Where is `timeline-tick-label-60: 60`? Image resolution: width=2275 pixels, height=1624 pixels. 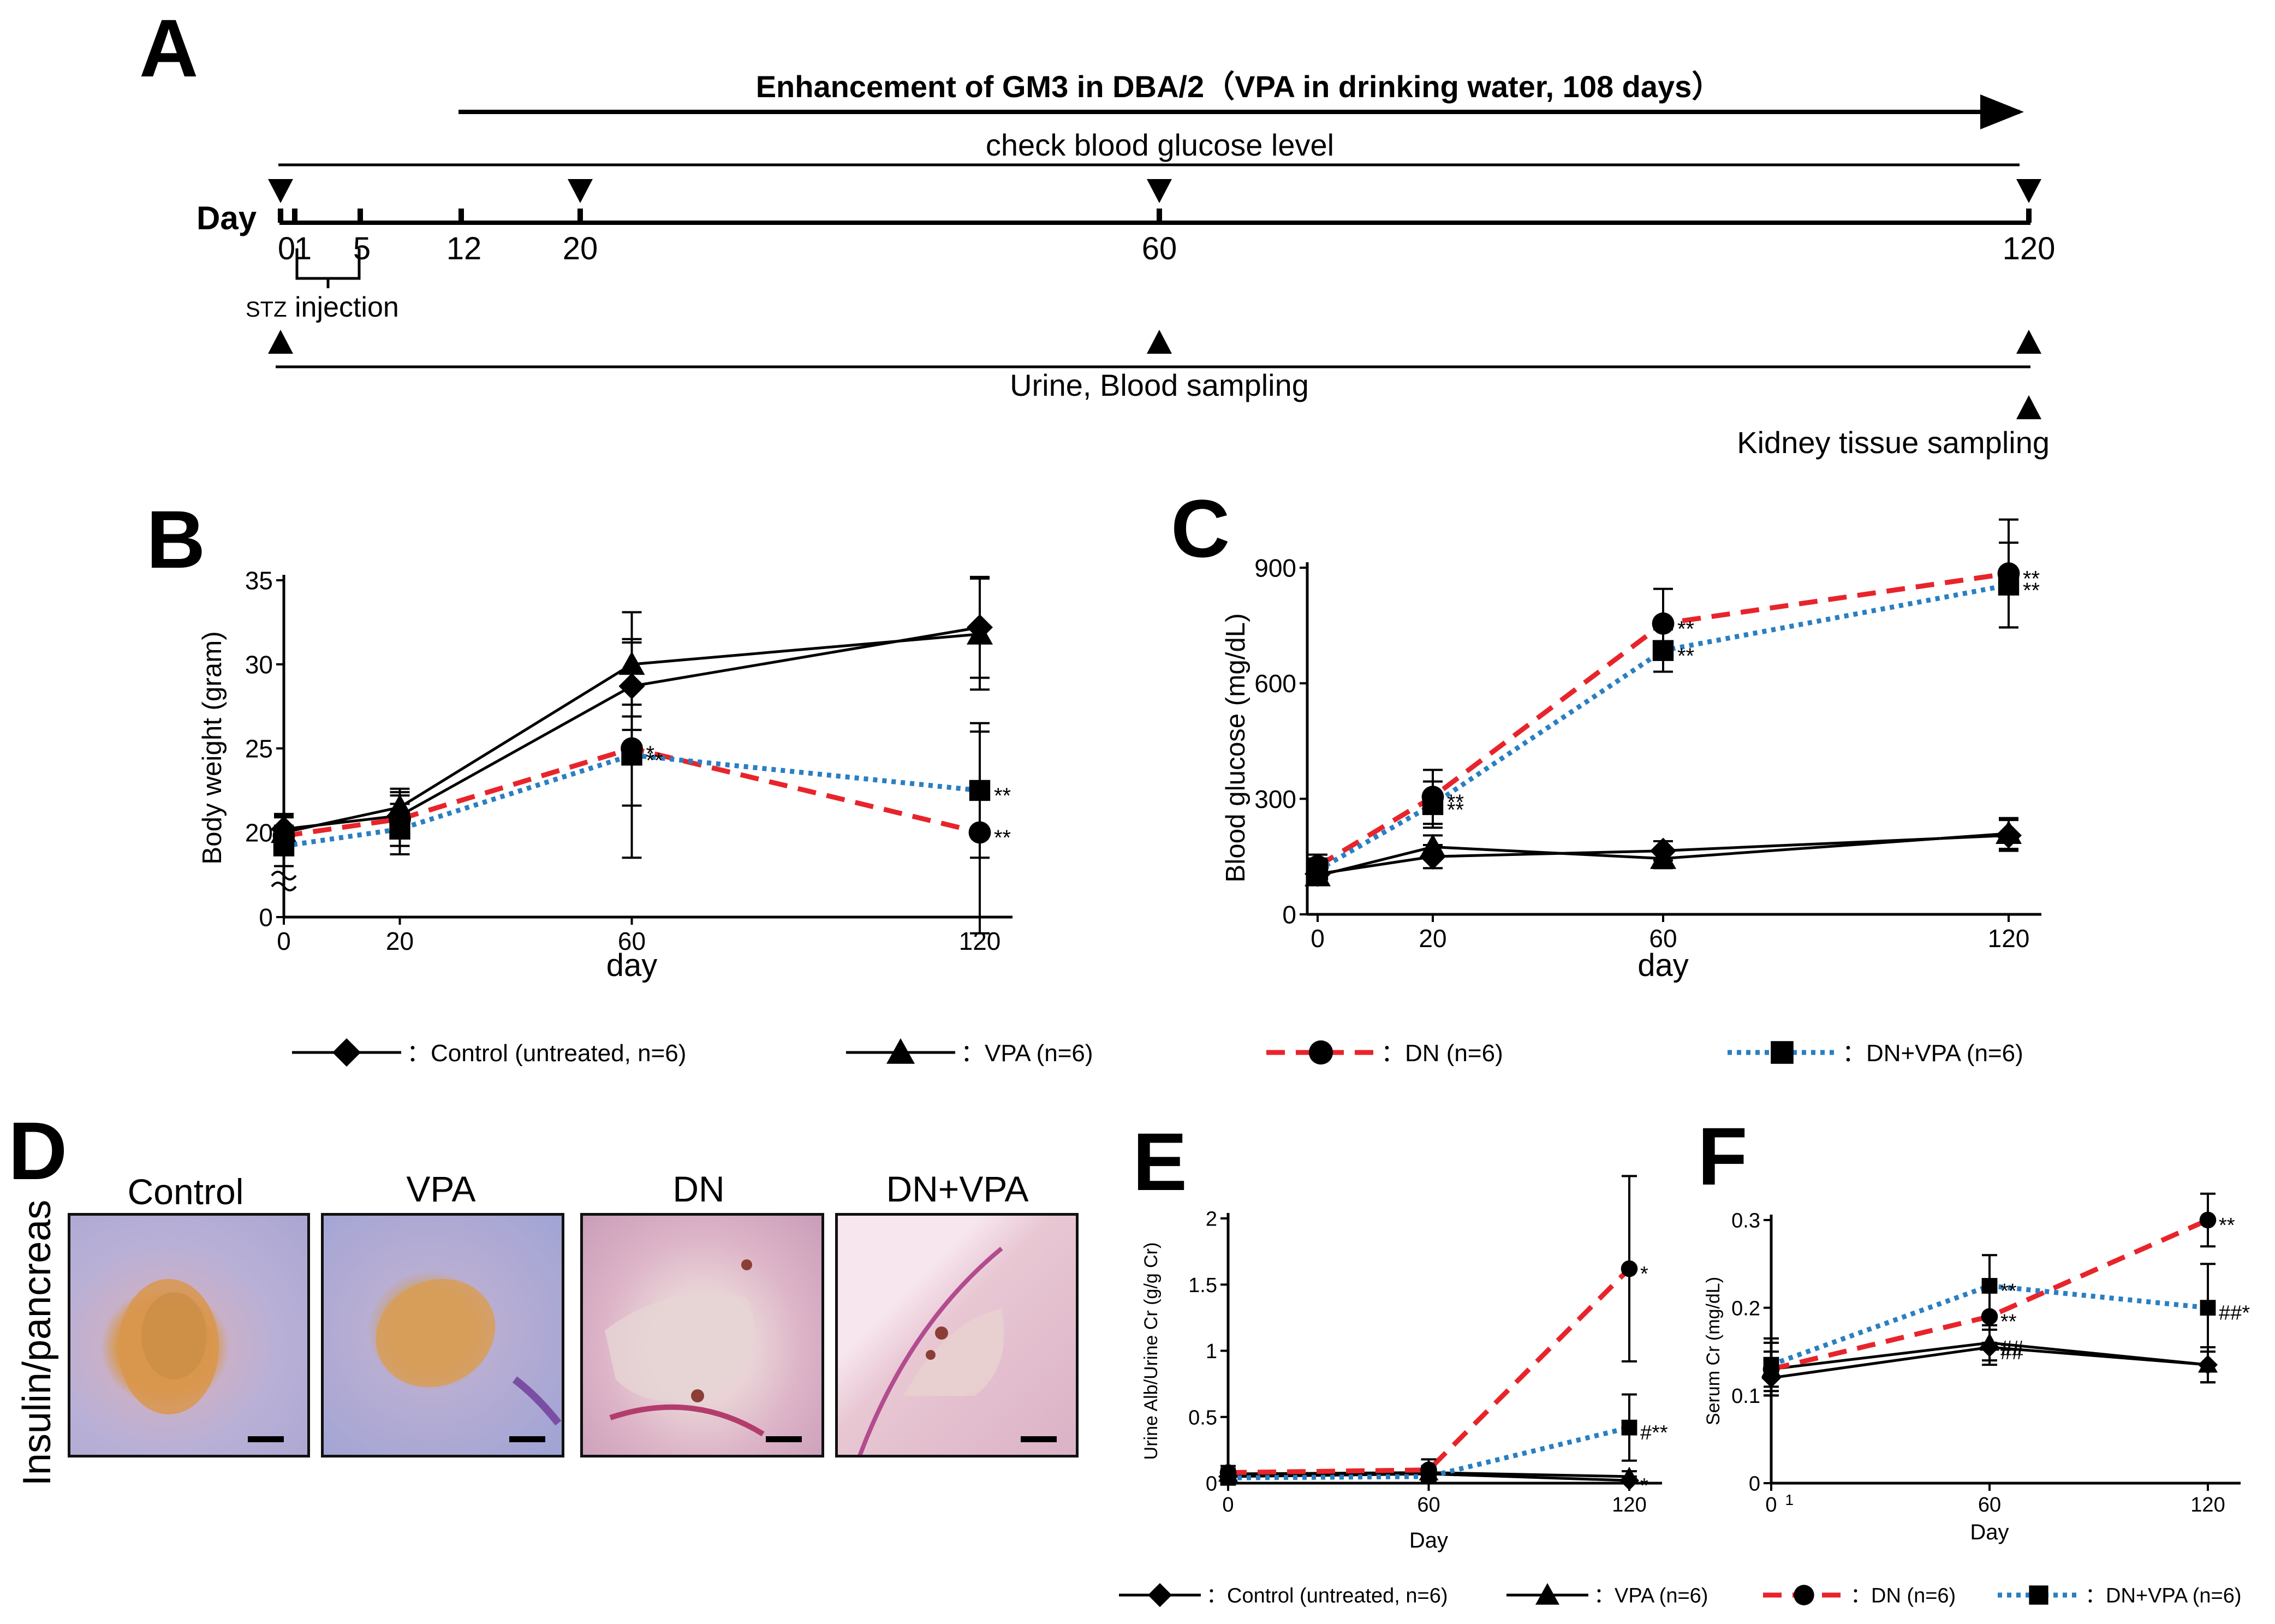 timeline-tick-label-60: 60 is located at coordinates (1159, 248).